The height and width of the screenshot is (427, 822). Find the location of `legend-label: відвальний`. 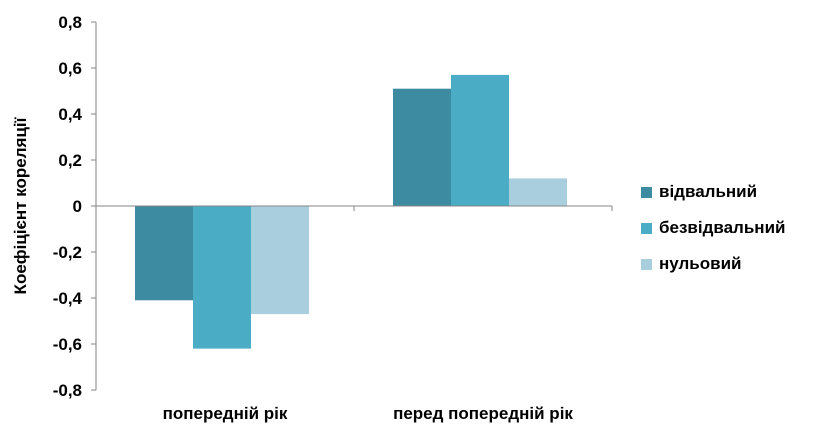

legend-label: відвальний is located at coordinates (708, 191).